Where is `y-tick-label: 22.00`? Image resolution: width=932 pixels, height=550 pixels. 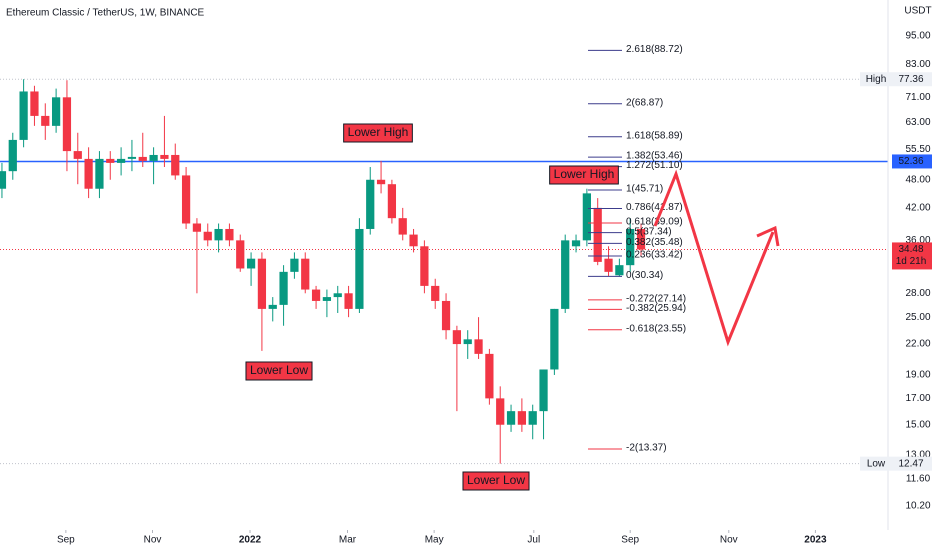 y-tick-label: 22.00 is located at coordinates (917, 344).